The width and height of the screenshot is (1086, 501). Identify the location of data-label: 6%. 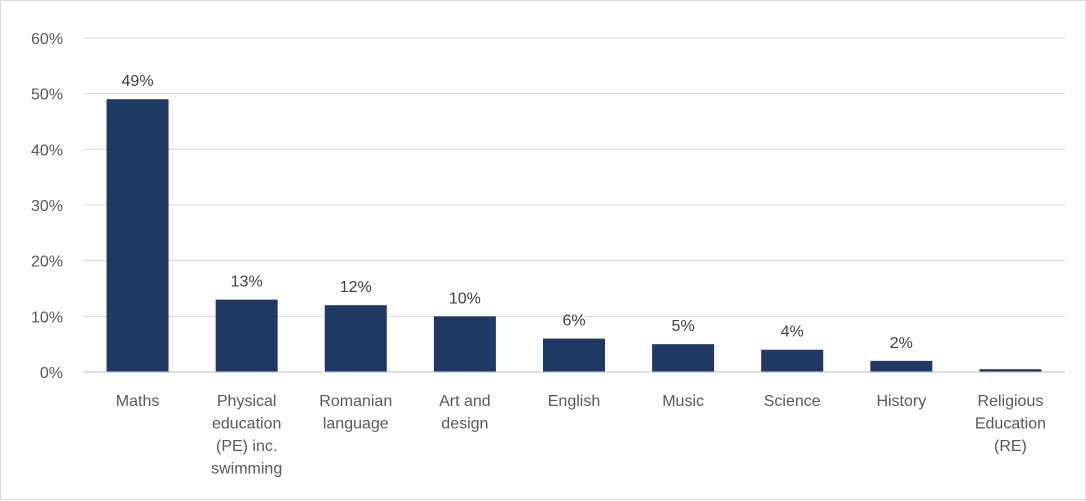
(573, 321).